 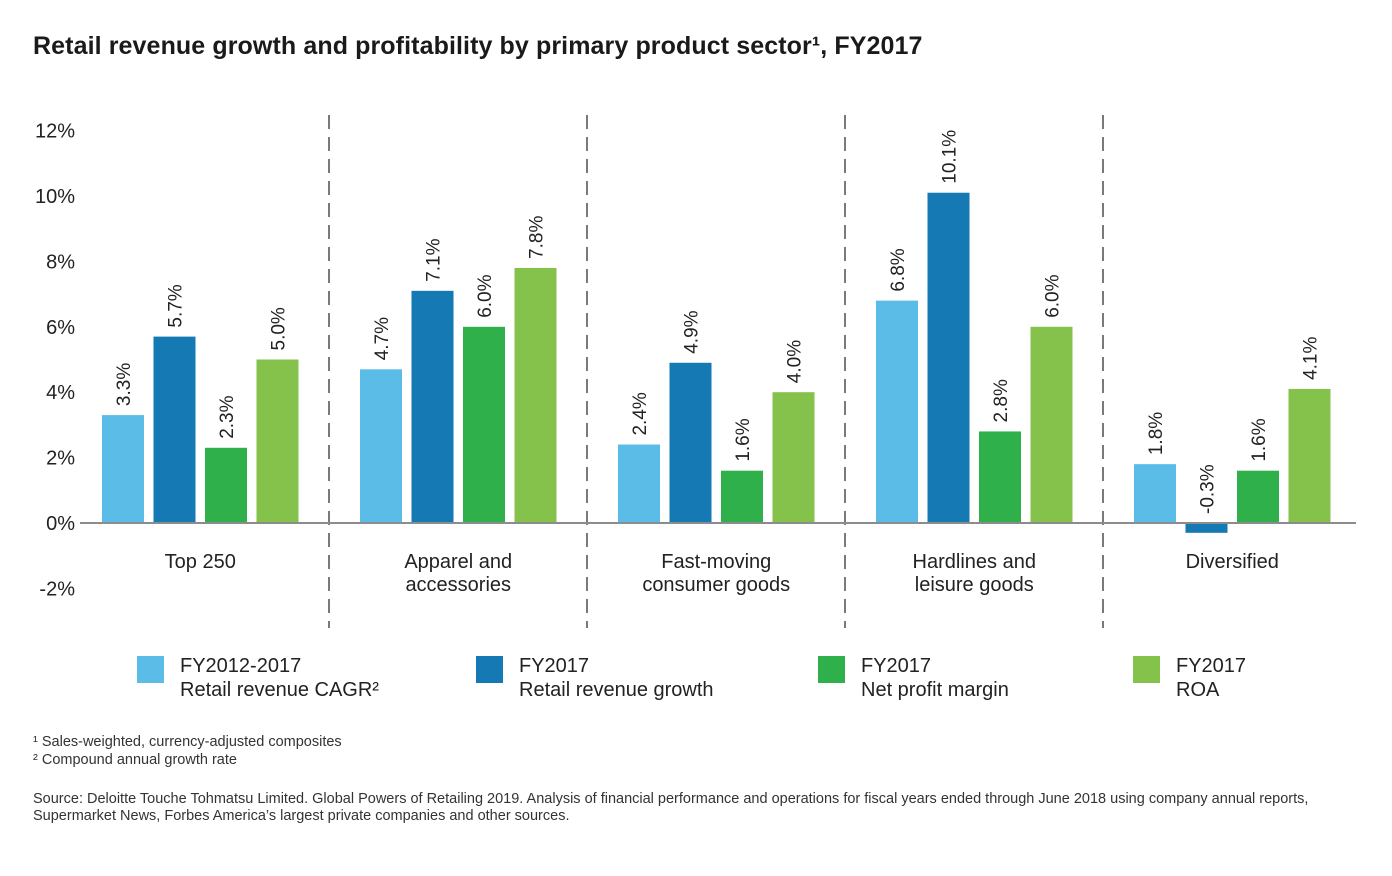 I want to click on data-label: 7.8%, so click(x=537, y=237).